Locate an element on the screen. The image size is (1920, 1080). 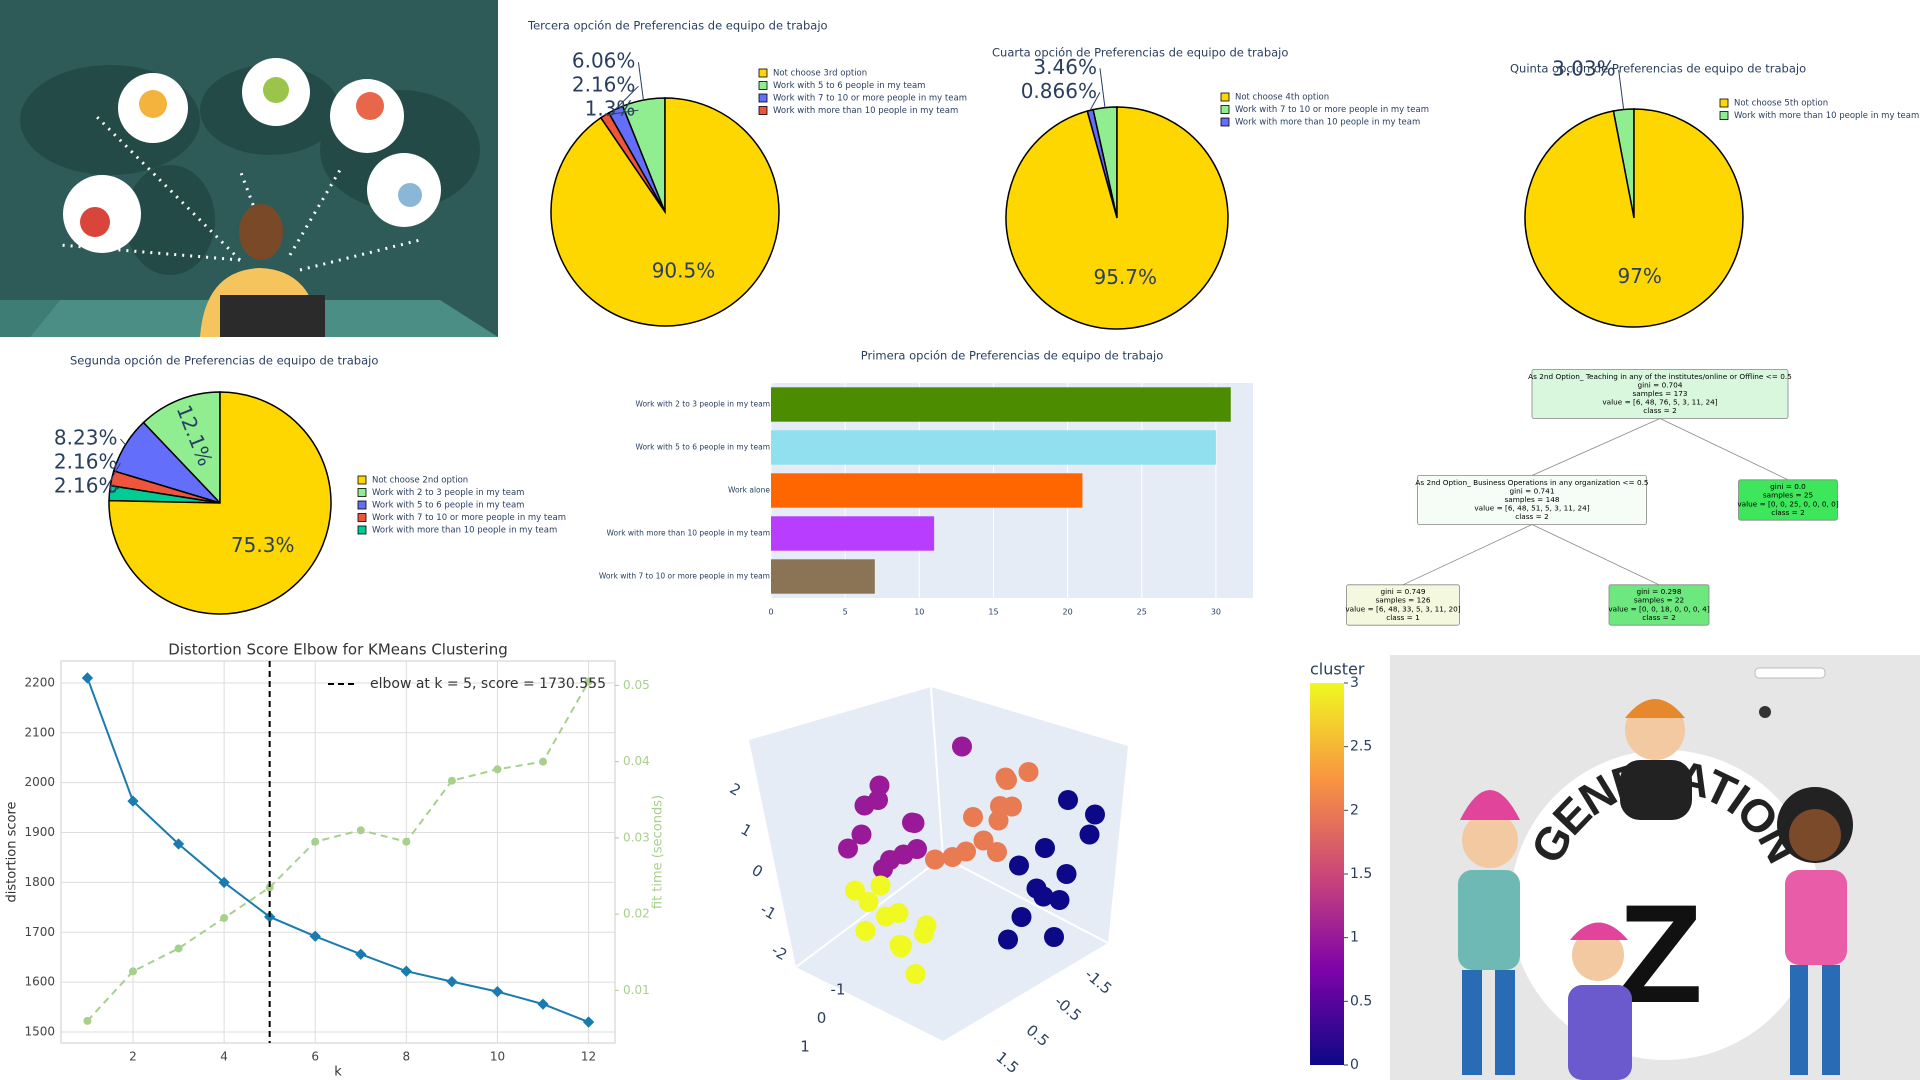
drone is located at coordinates (1790, 673).